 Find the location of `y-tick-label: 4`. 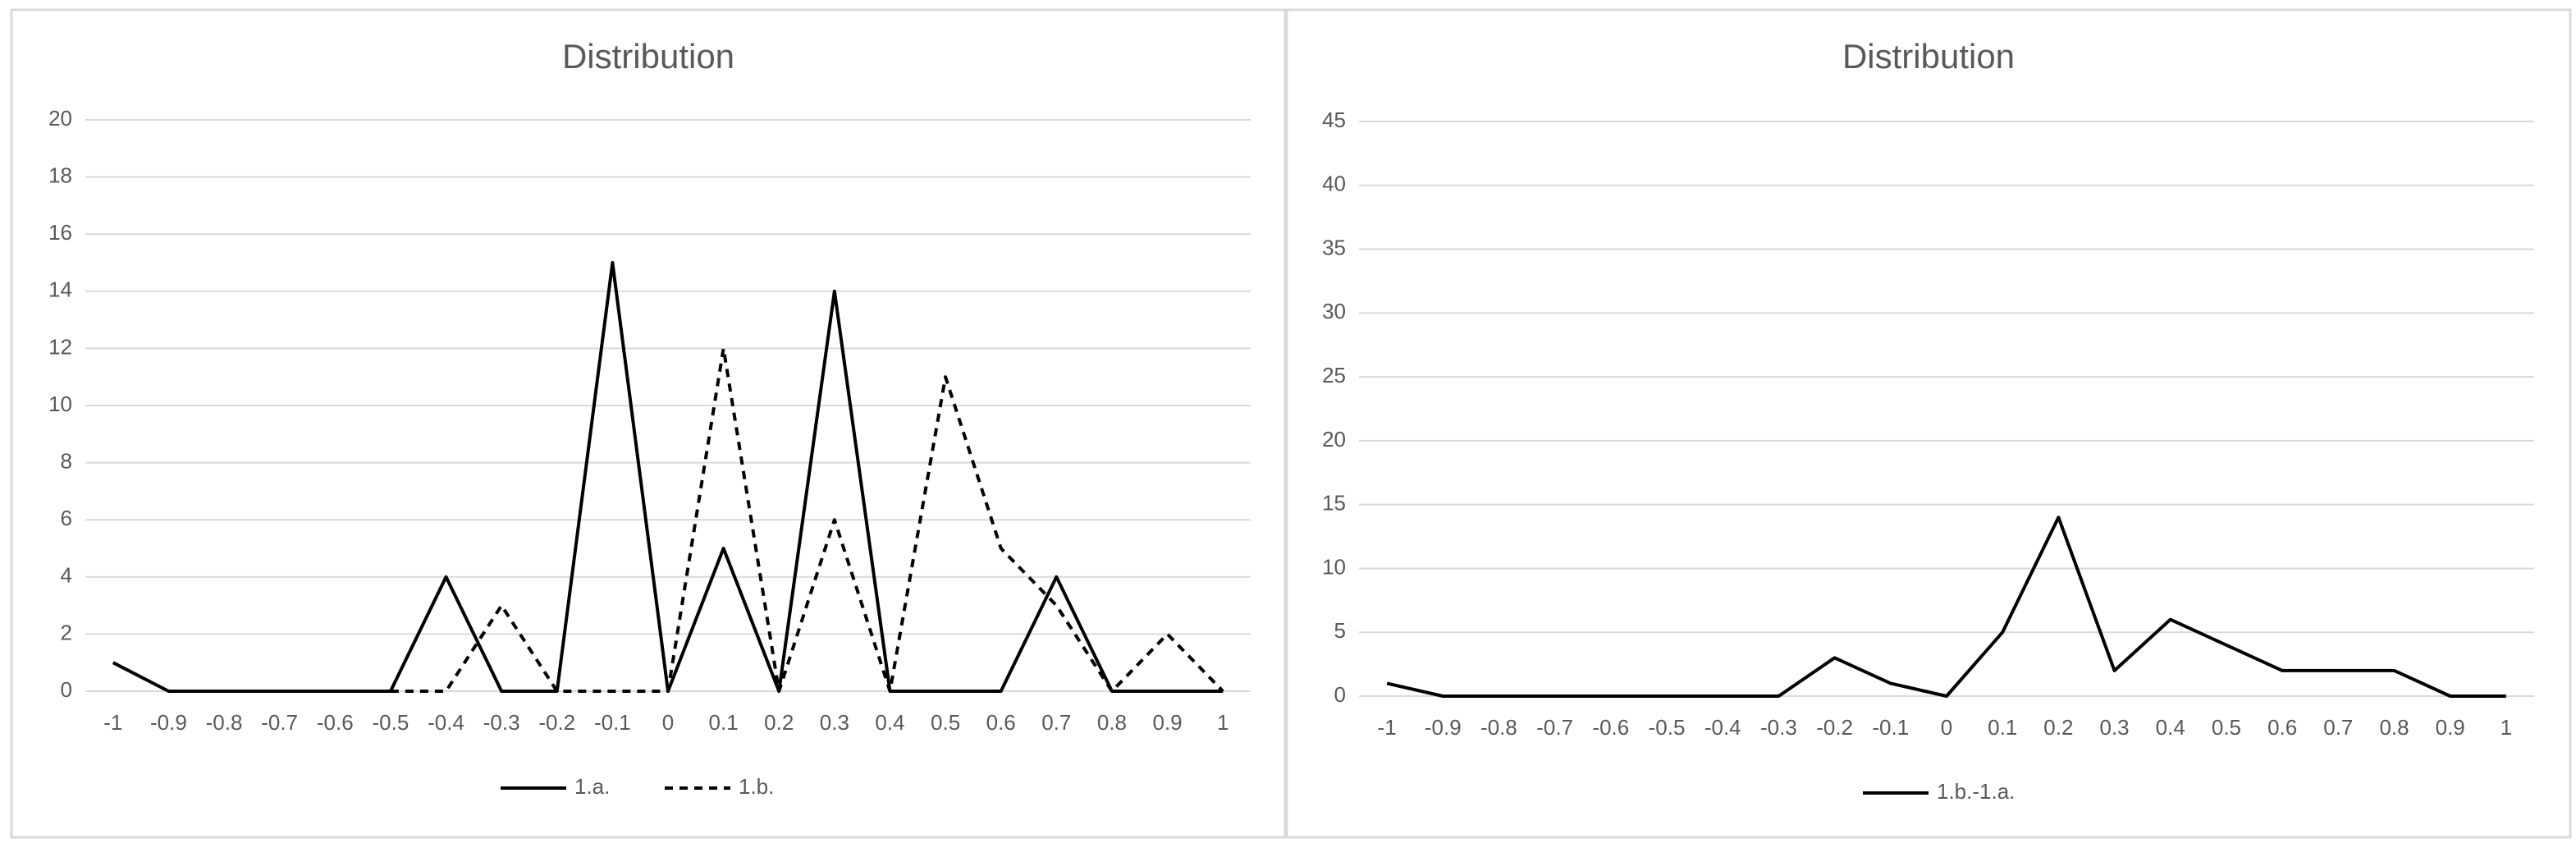

y-tick-label: 4 is located at coordinates (66, 575).